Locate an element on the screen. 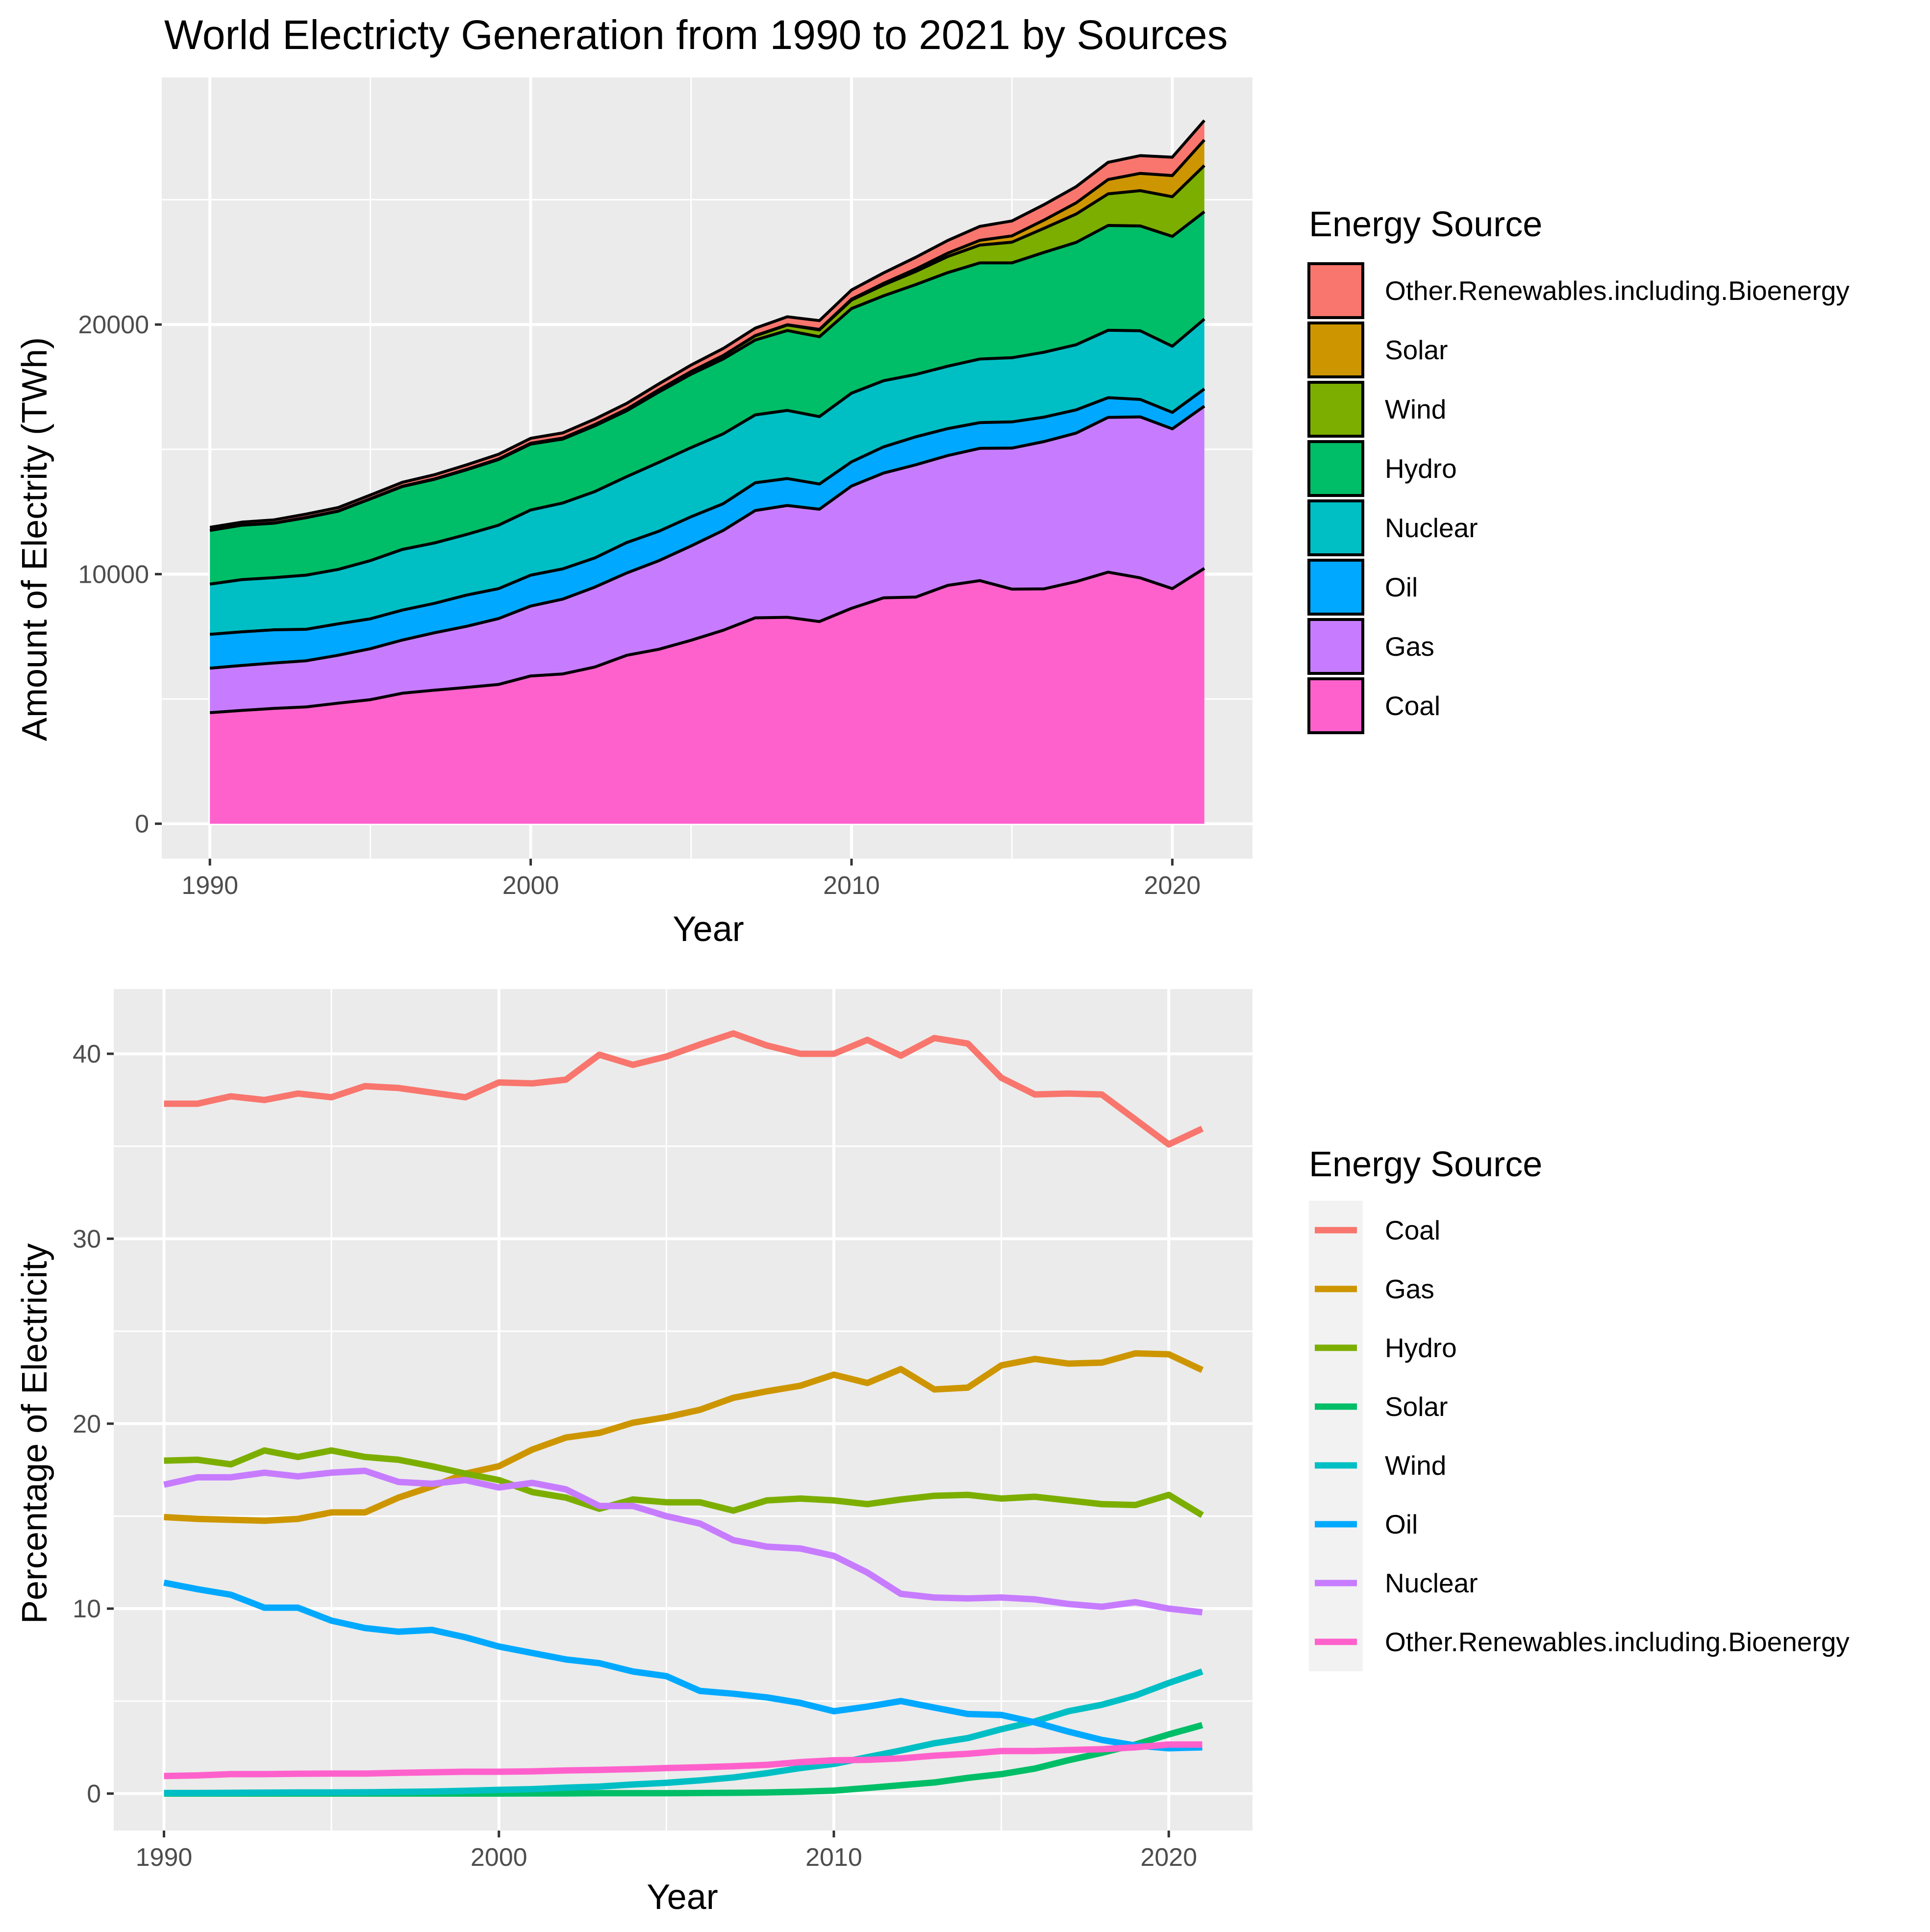  area-outline-oil is located at coordinates (707, 512).